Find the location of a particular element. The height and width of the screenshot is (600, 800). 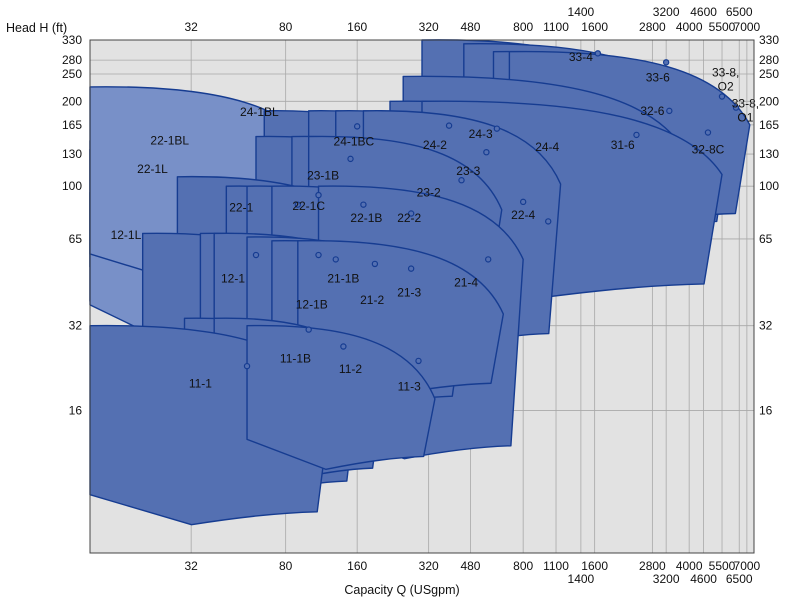

curve-label: 33-4 is located at coordinates (581, 57).